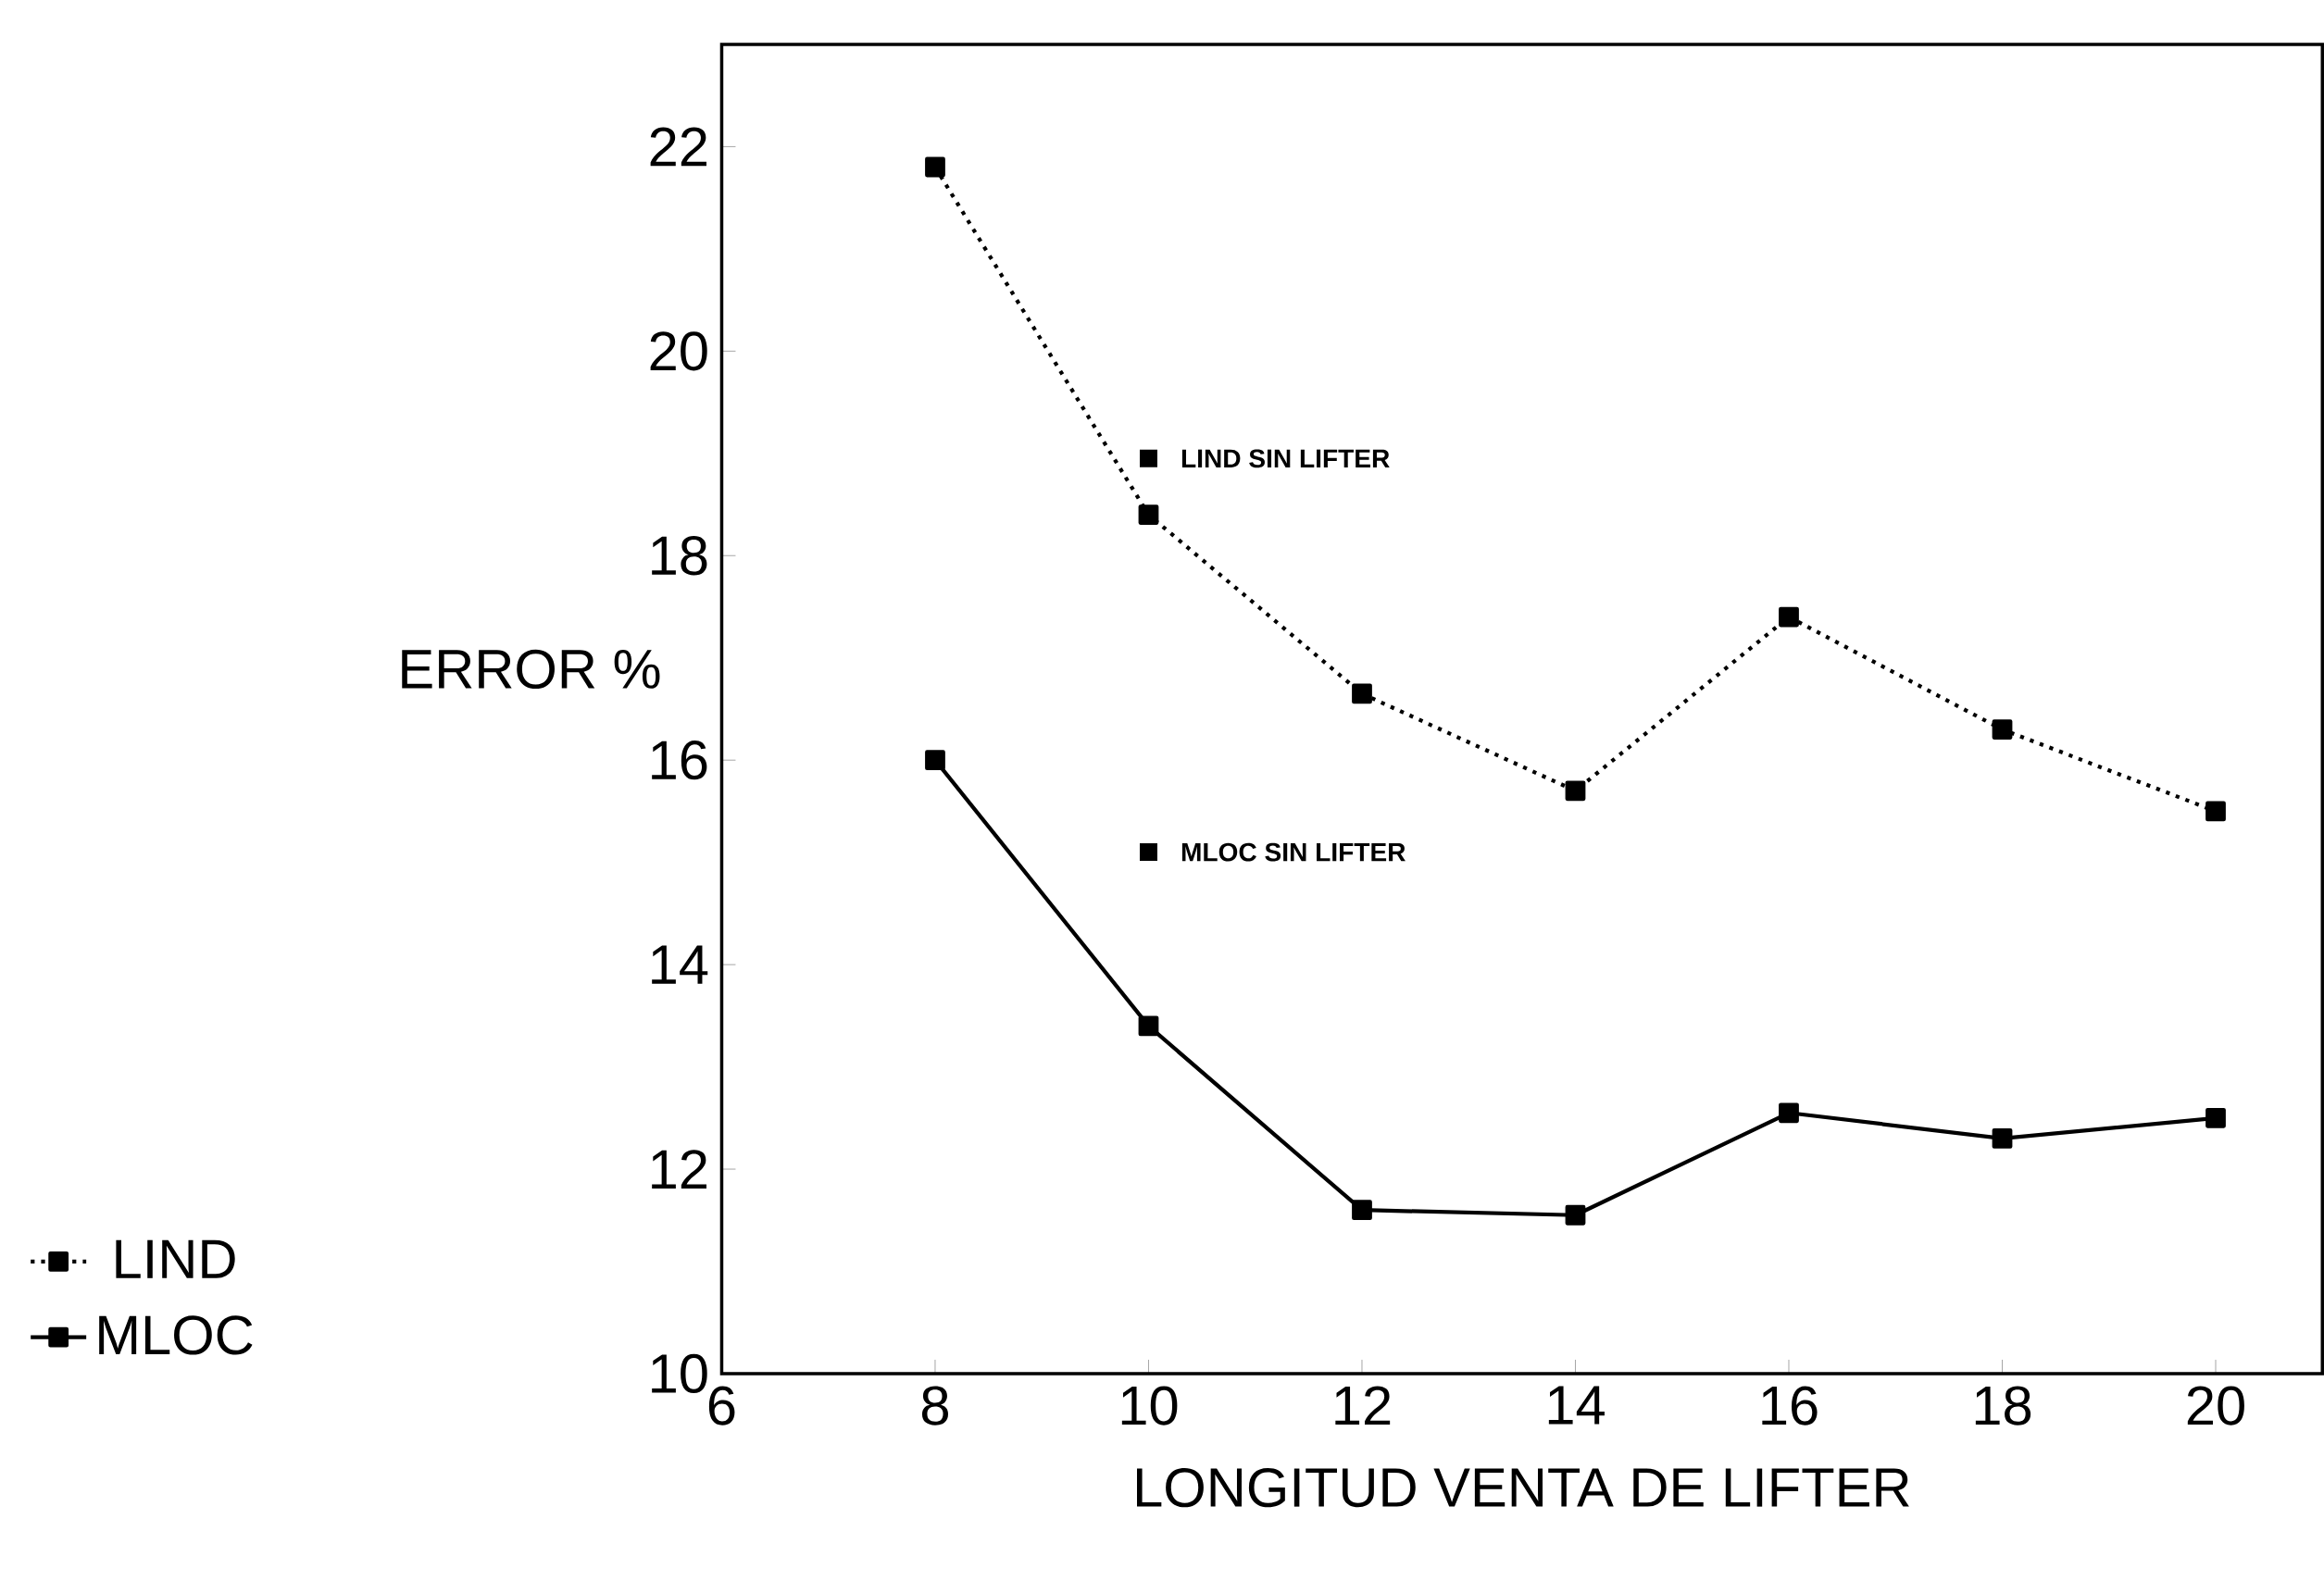 The width and height of the screenshot is (2324, 1581). What do you see at coordinates (679, 760) in the screenshot?
I see `y-tick-label: 16` at bounding box center [679, 760].